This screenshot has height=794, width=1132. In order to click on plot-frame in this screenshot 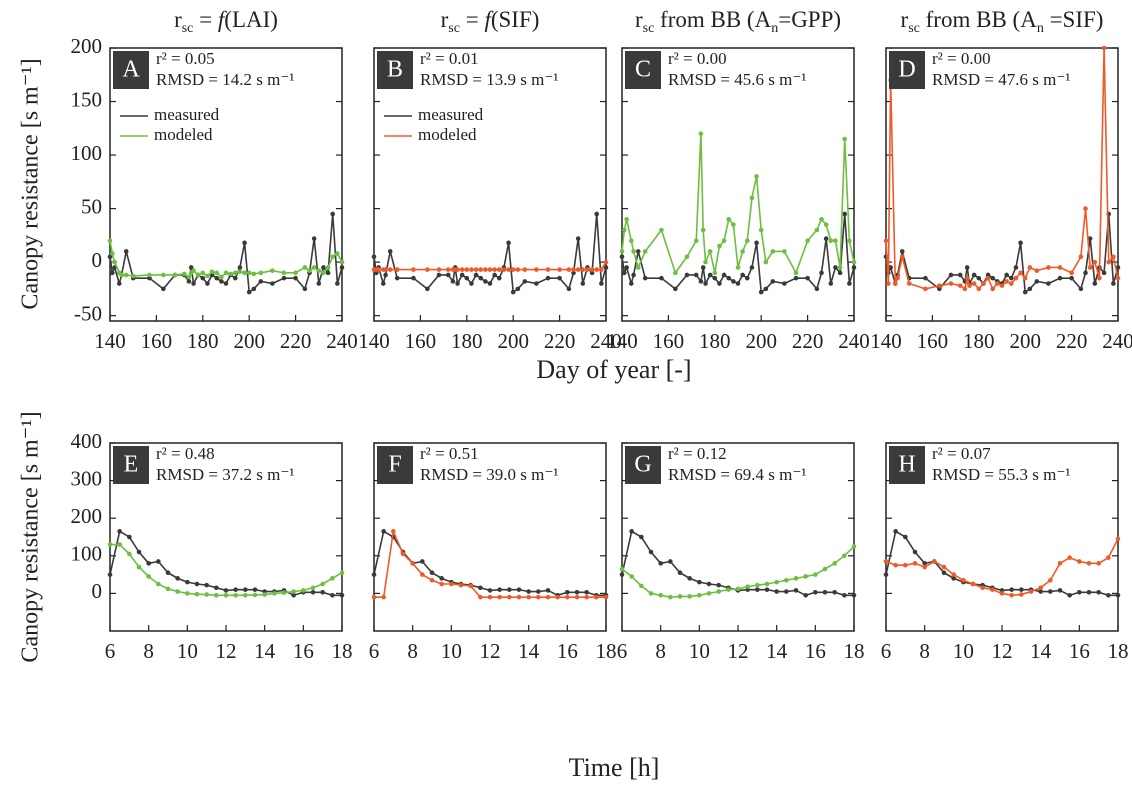, I will do `click(1002, 184)`.